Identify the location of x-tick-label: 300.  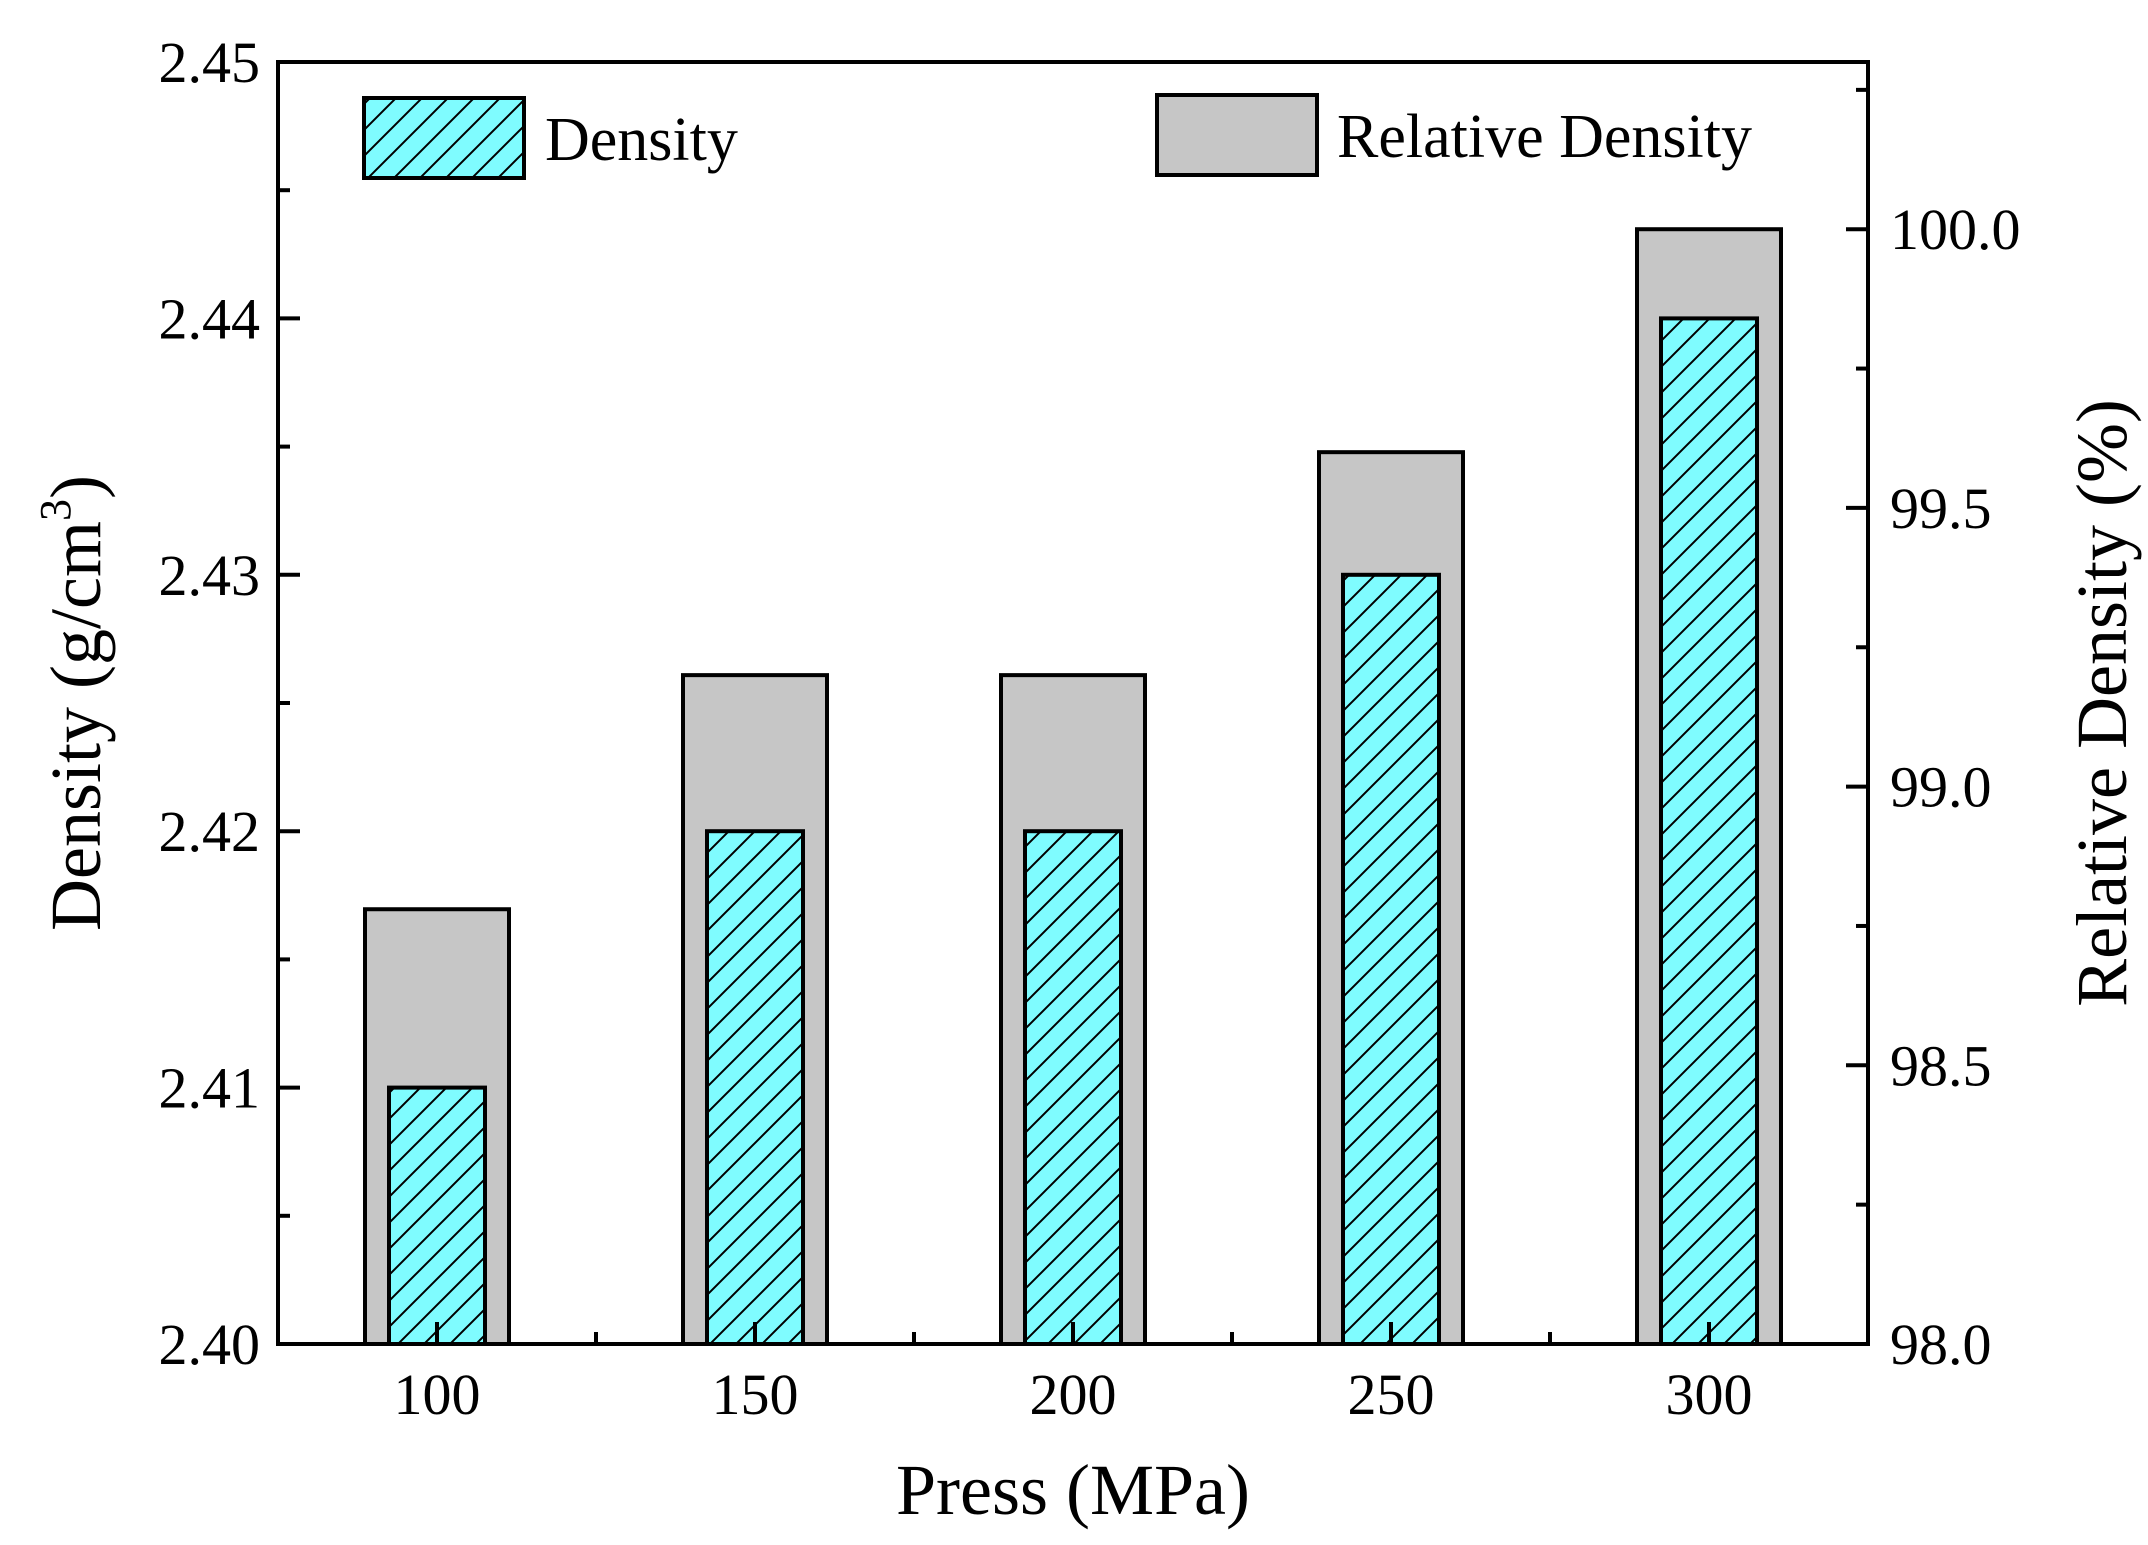
(1709, 1394).